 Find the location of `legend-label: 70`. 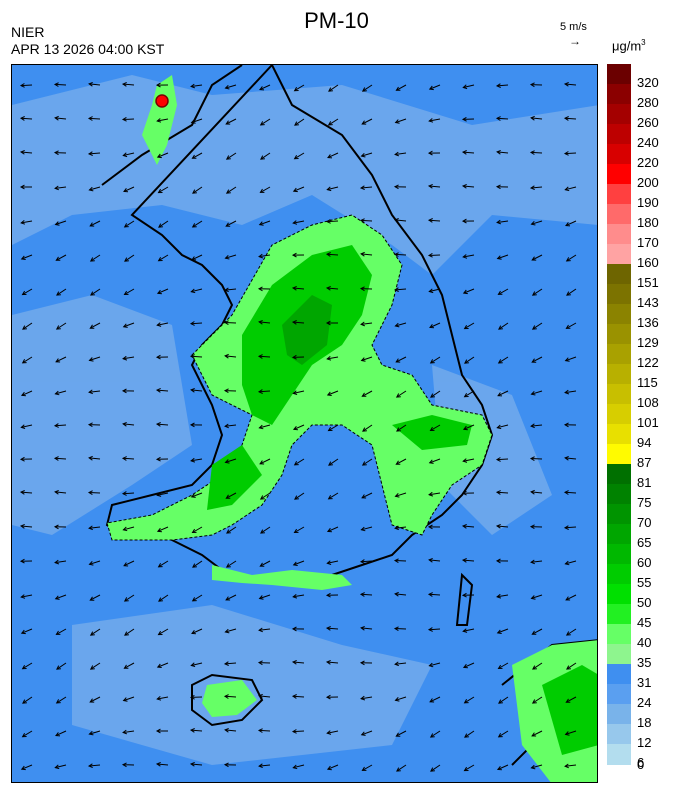

legend-label: 70 is located at coordinates (644, 522).